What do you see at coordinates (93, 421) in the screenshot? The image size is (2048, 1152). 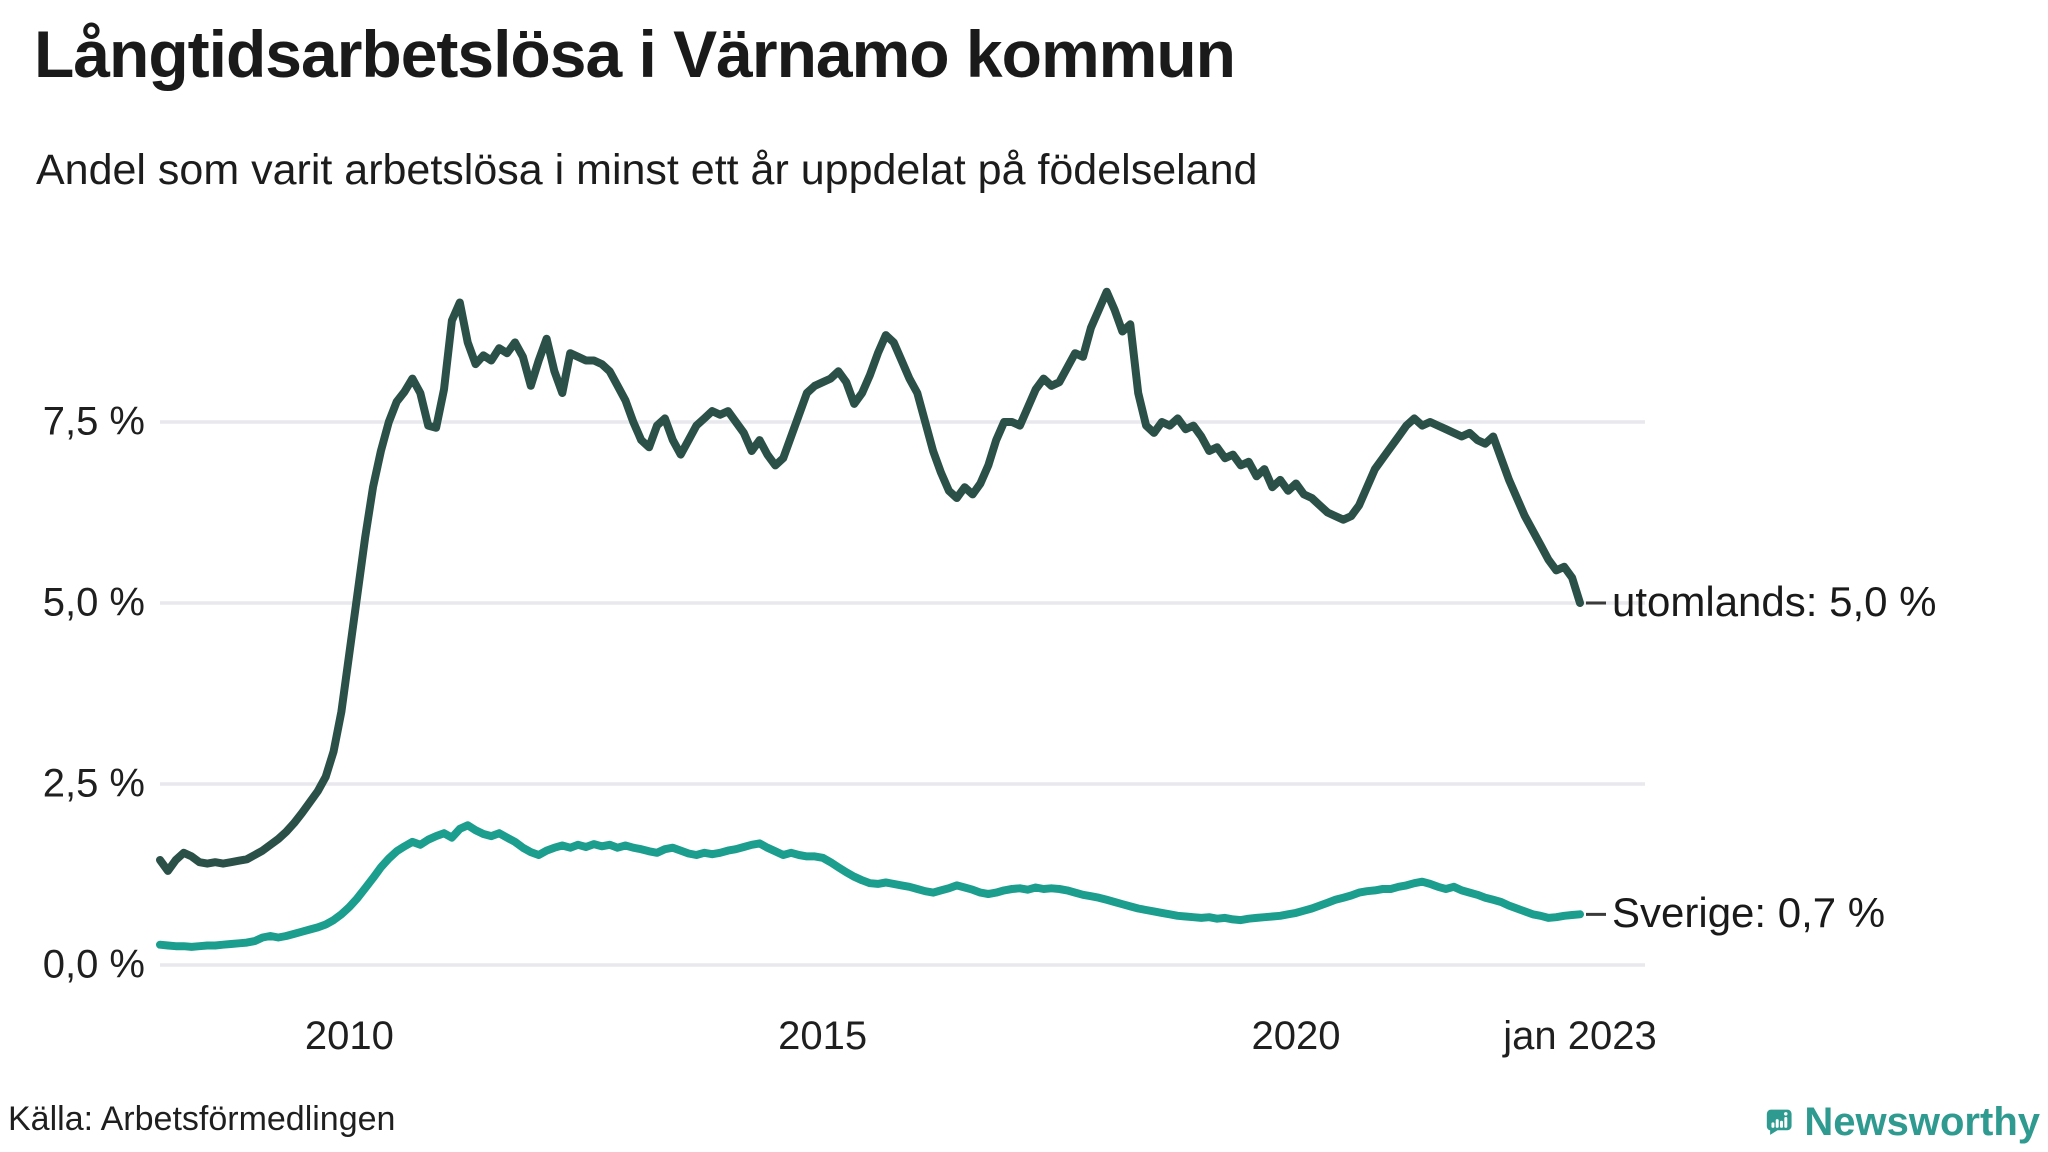 I see `y-tick-7-5: 7,5 %` at bounding box center [93, 421].